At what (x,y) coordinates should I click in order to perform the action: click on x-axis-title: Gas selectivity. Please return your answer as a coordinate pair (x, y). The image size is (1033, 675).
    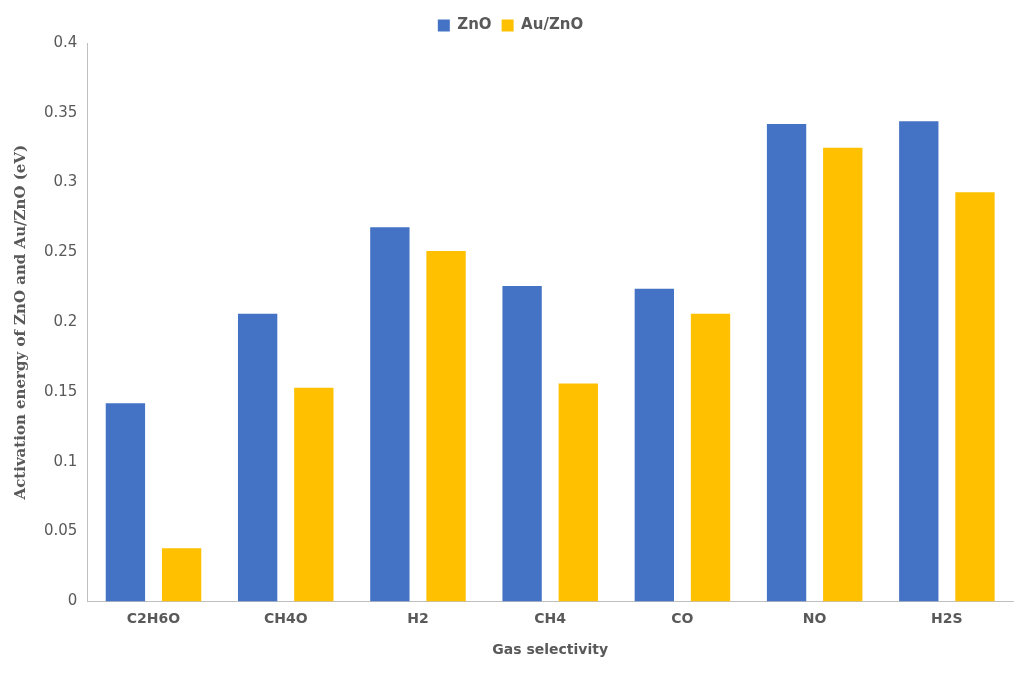
    Looking at the image, I should click on (550, 649).